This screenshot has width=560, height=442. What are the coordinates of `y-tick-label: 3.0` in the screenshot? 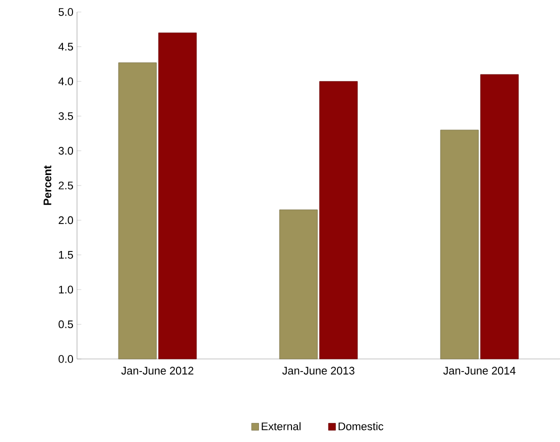 It's located at (66, 150).